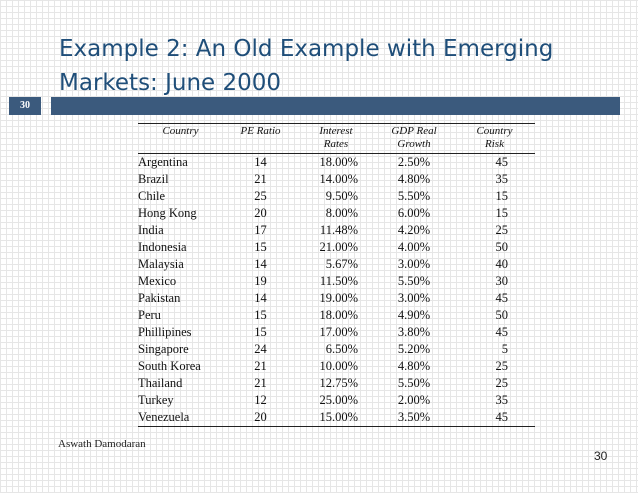 The image size is (638, 493). What do you see at coordinates (341, 349) in the screenshot?
I see `cell-value: 6.50%` at bounding box center [341, 349].